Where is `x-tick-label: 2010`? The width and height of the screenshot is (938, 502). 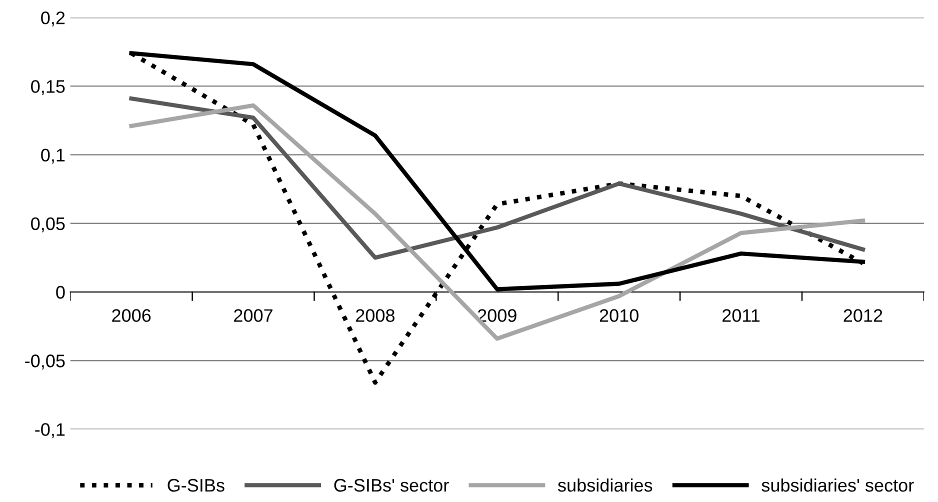
x-tick-label: 2010 is located at coordinates (619, 315).